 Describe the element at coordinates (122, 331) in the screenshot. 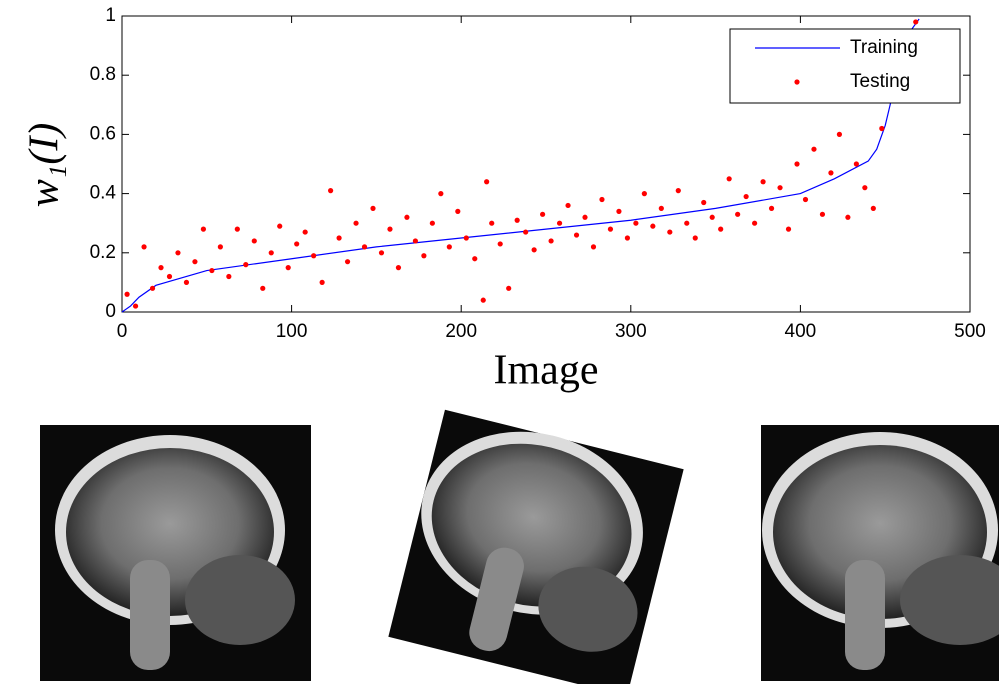

I see `x-tick-label: 0` at that location.